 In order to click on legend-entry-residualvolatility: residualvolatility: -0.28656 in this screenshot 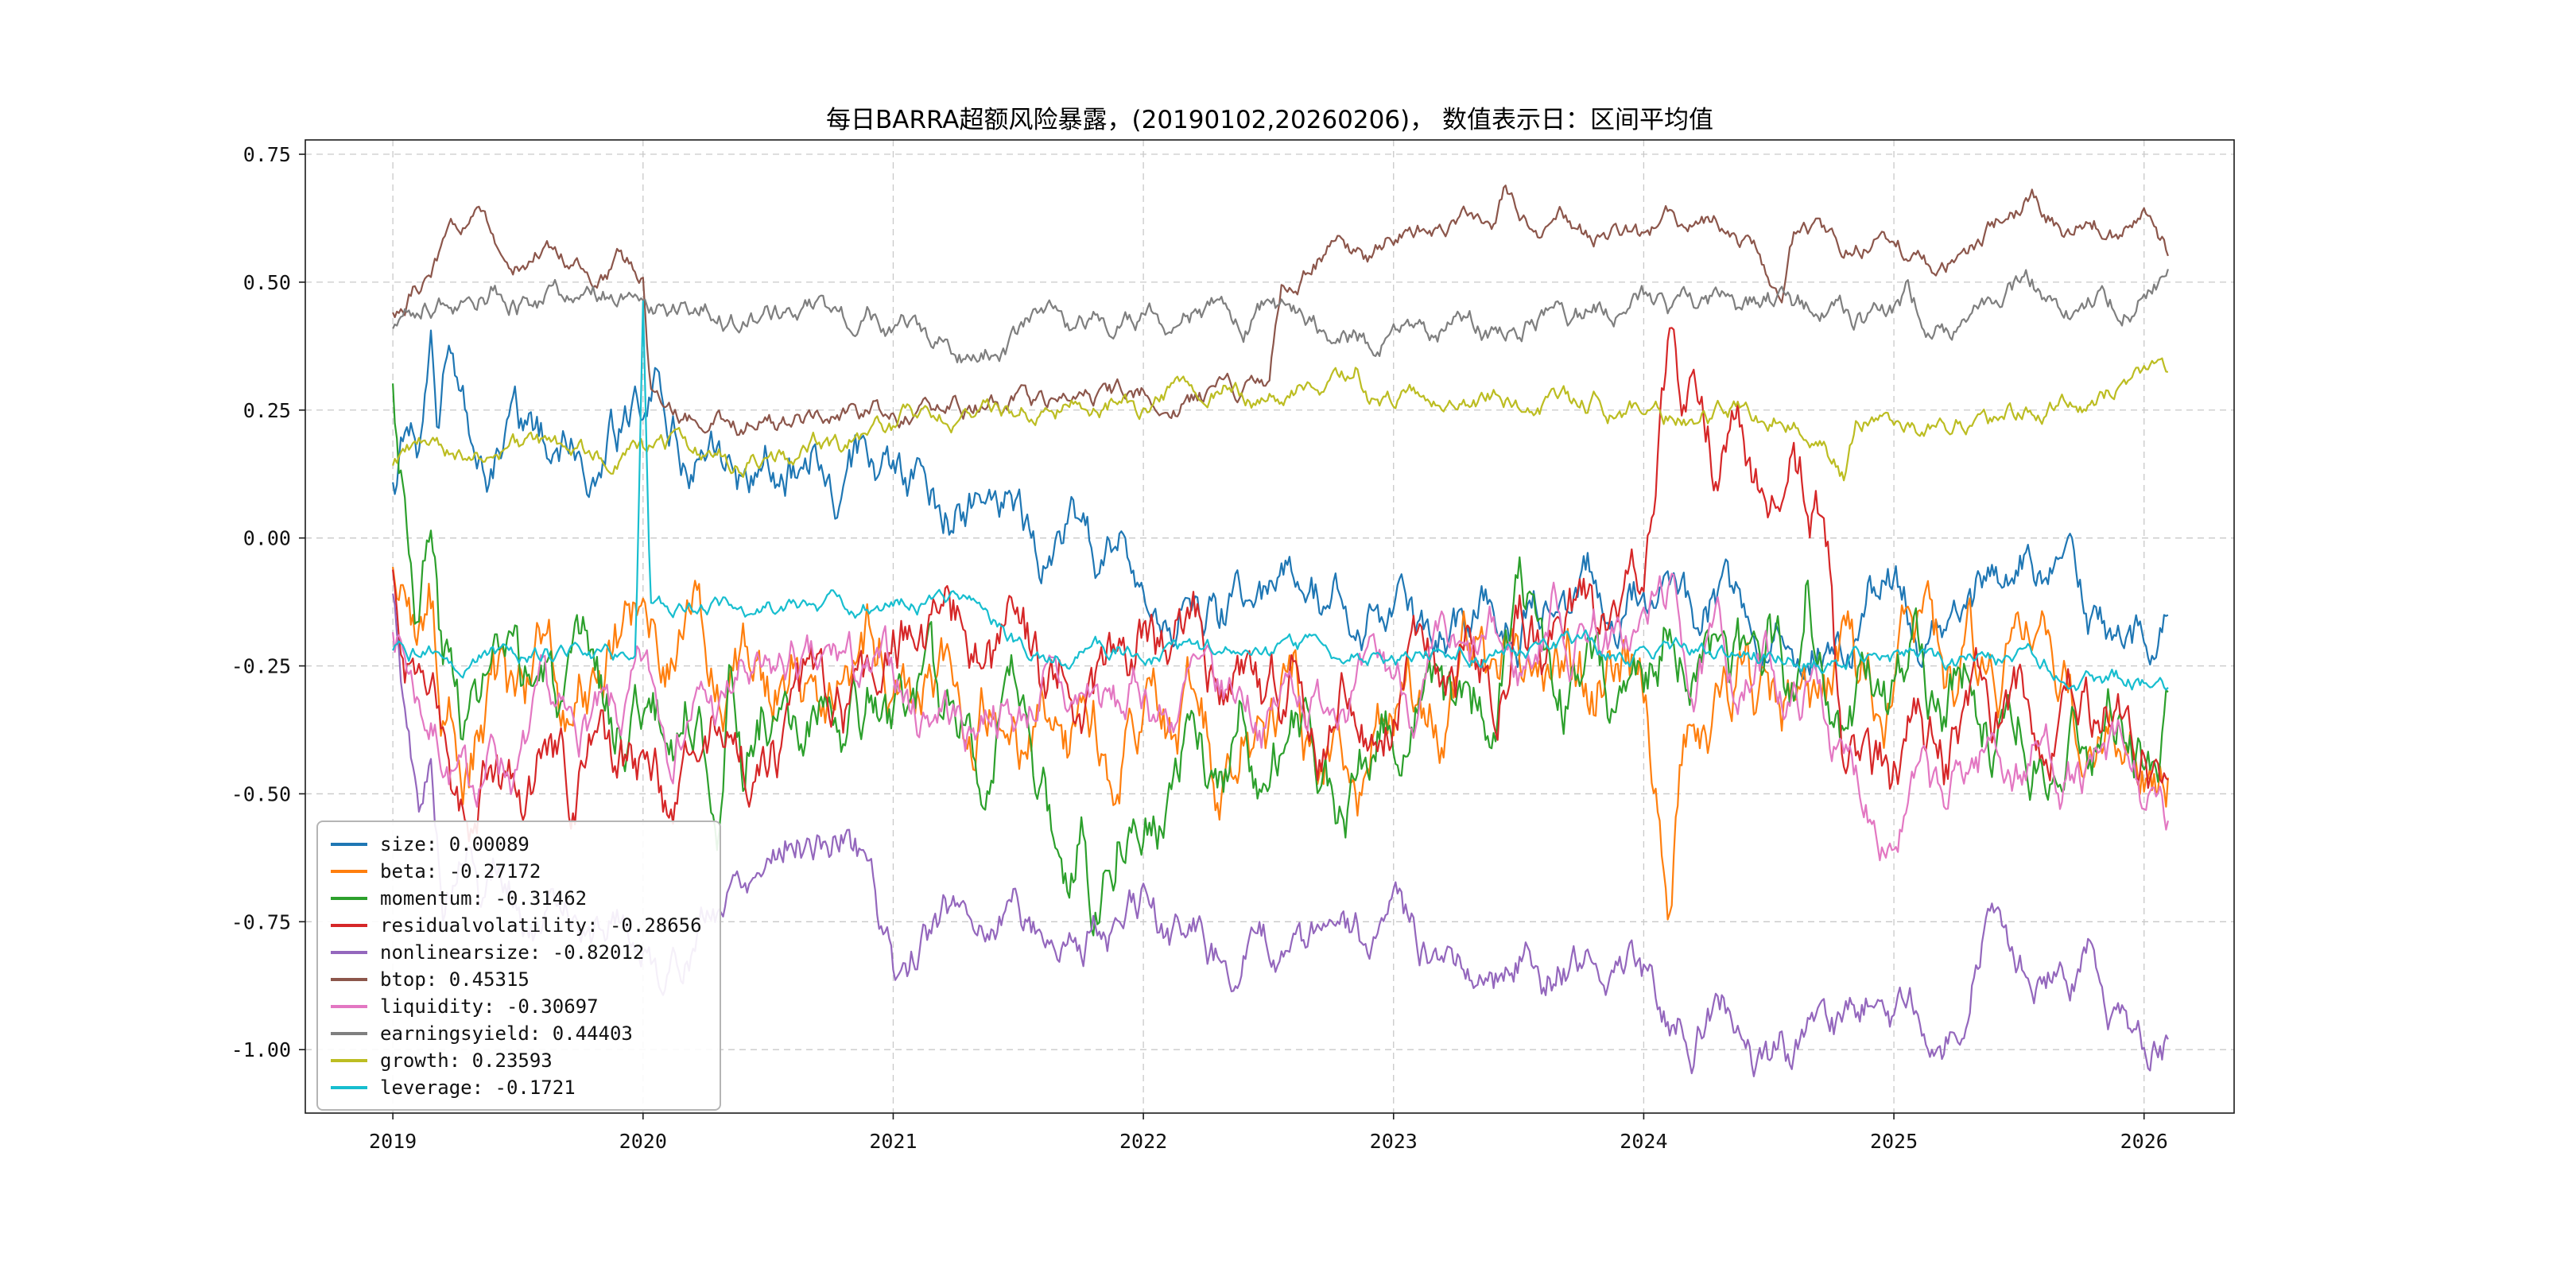, I will do `click(517, 925)`.